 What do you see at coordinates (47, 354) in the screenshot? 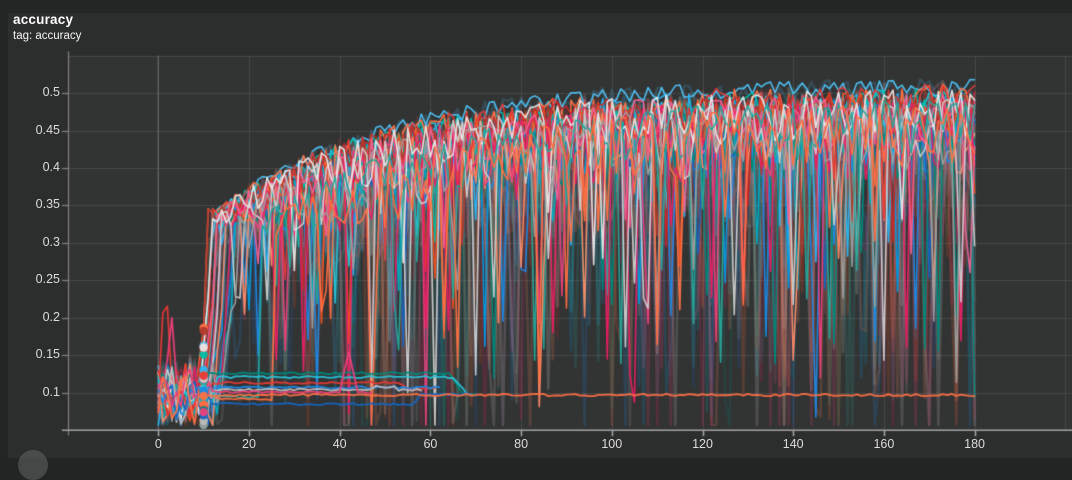
I see `y-tick-label: 0.15` at bounding box center [47, 354].